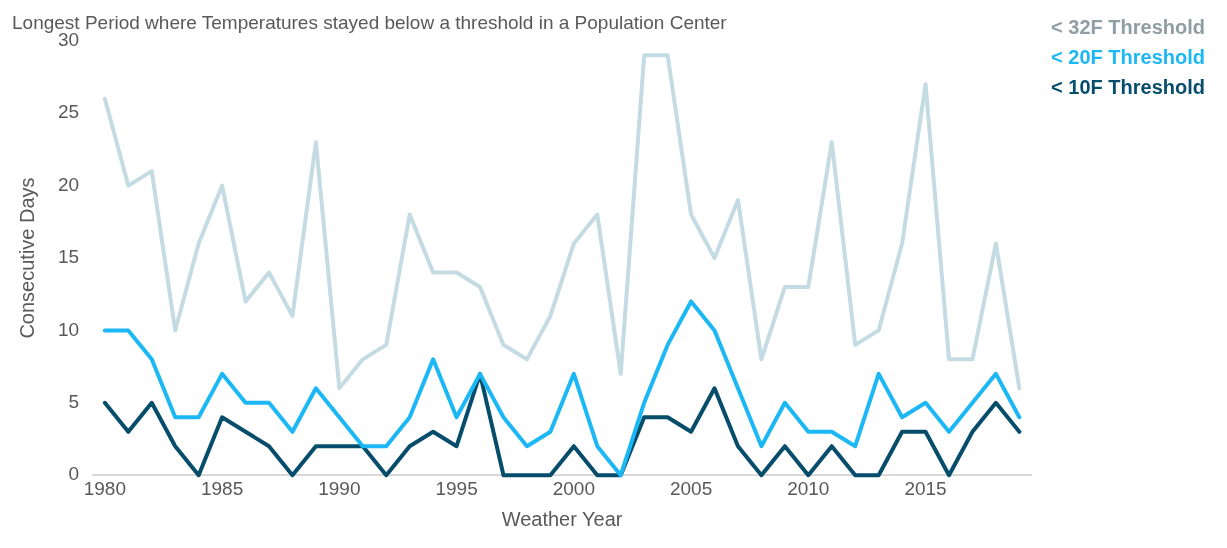 This screenshot has width=1227, height=548. I want to click on x-tick-label: 1995, so click(456, 488).